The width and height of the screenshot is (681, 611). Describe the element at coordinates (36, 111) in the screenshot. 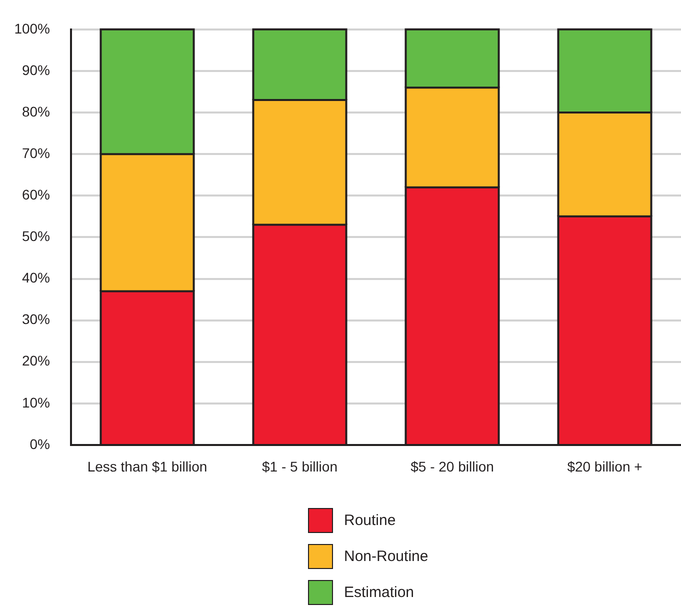

I see `y-tick-label: 80%` at that location.